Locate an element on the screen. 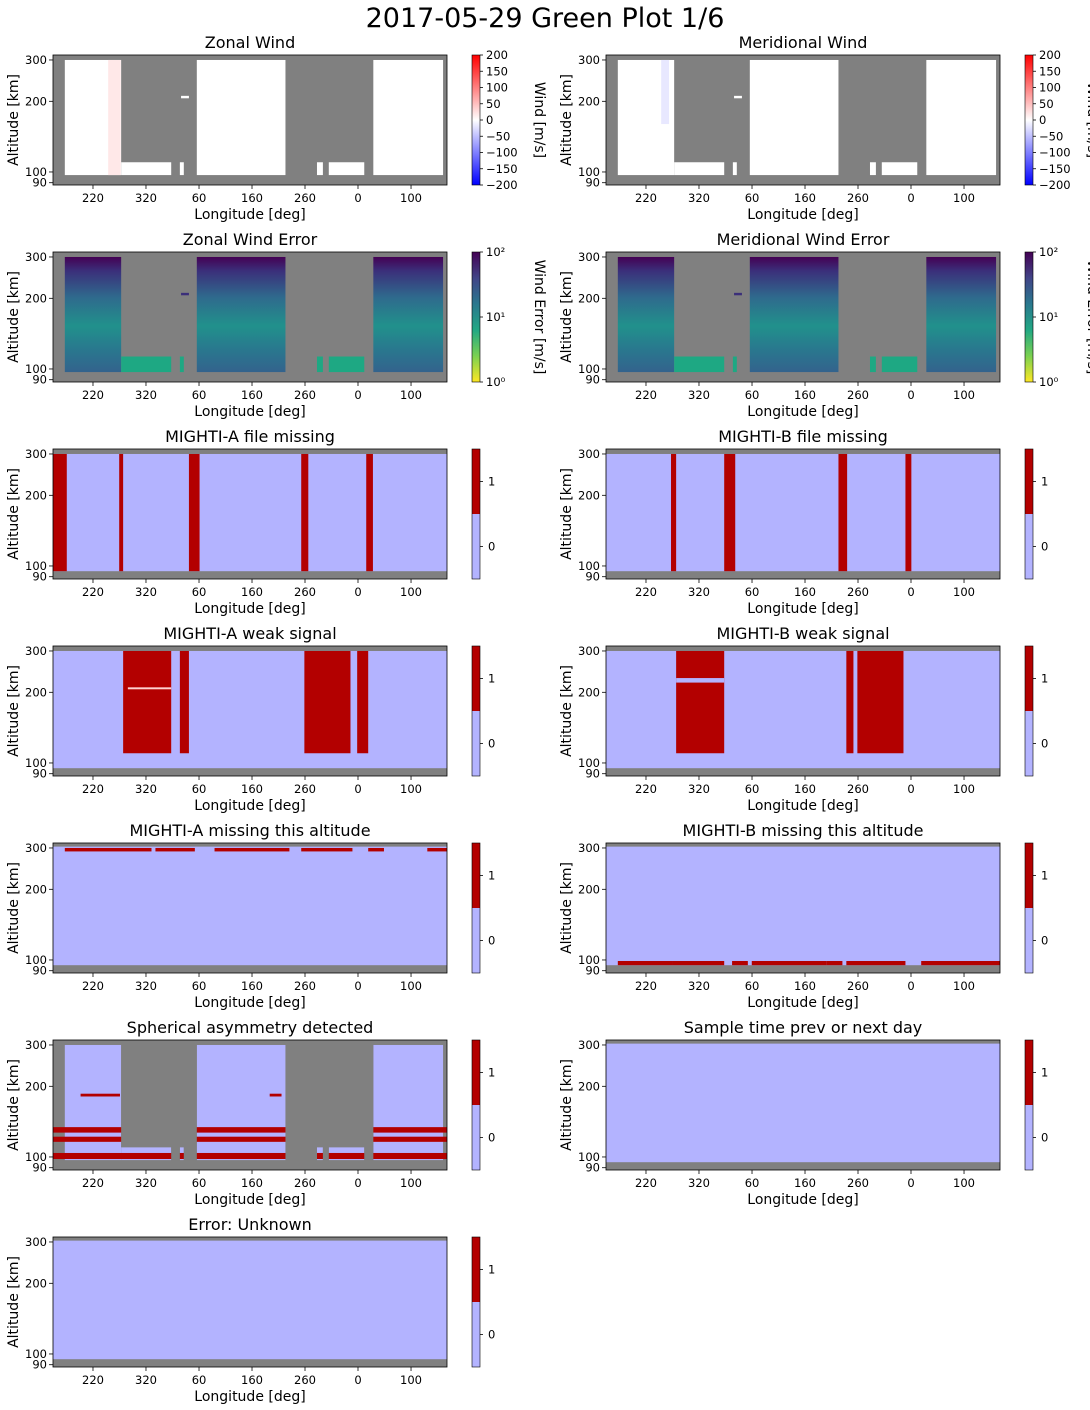  b_weak_signal-flag-gap is located at coordinates (700, 680).